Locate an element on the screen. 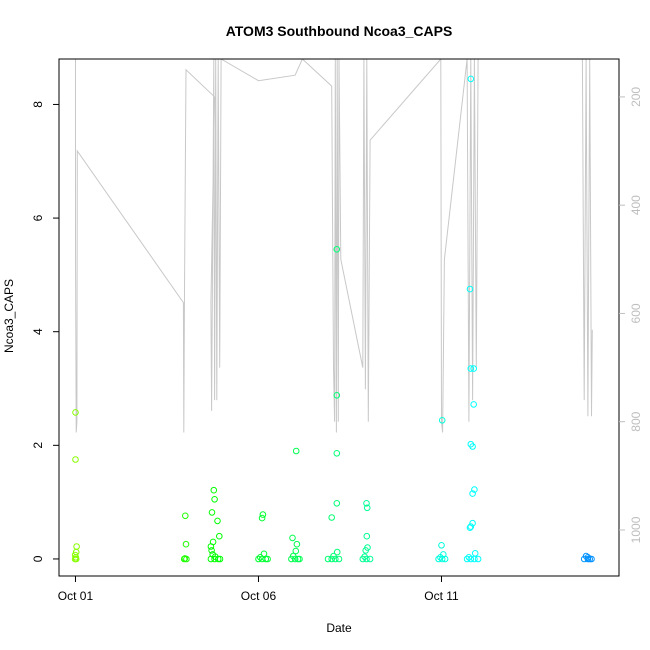 Image resolution: width=650 pixels, height=650 pixels. y-tick-label: 4 is located at coordinates (38, 331).